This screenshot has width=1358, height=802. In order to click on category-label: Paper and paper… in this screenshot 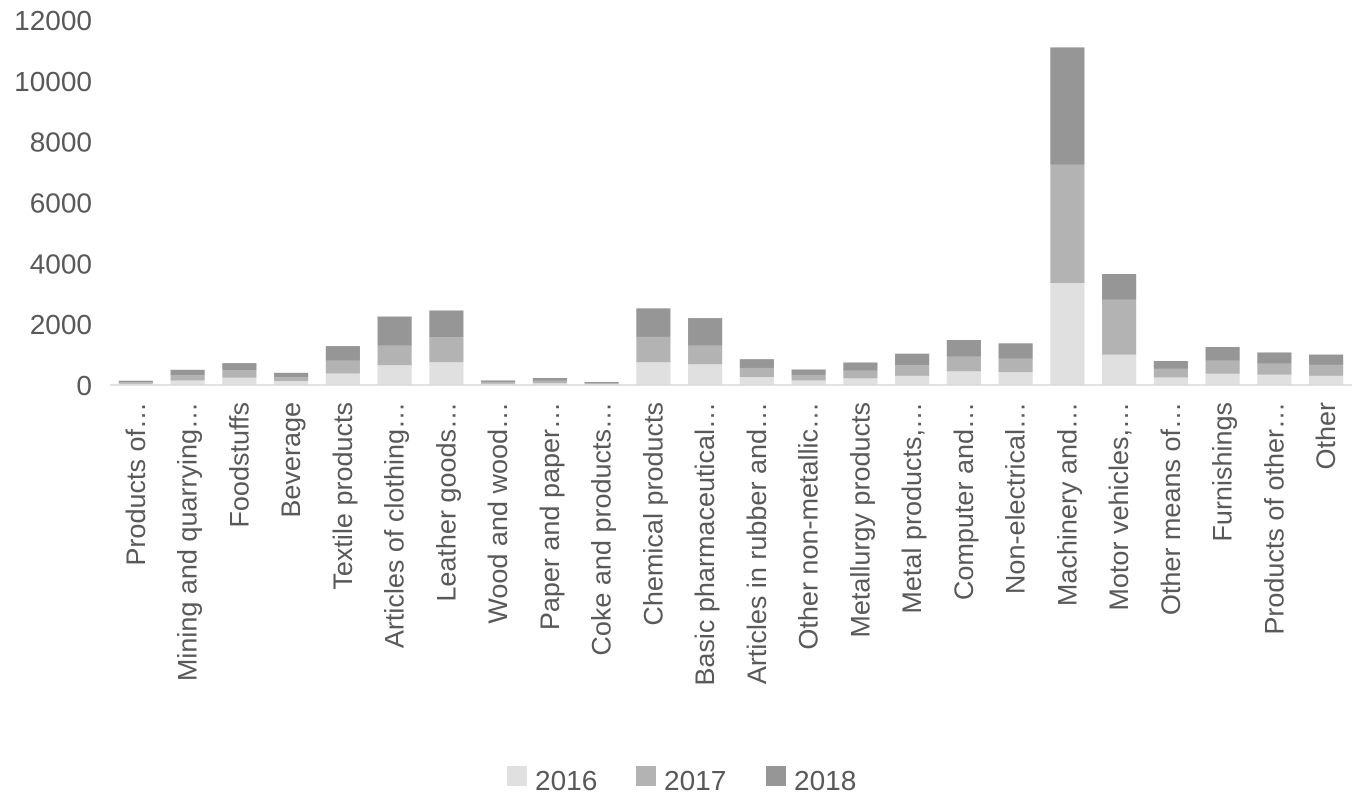, I will do `click(550, 516)`.